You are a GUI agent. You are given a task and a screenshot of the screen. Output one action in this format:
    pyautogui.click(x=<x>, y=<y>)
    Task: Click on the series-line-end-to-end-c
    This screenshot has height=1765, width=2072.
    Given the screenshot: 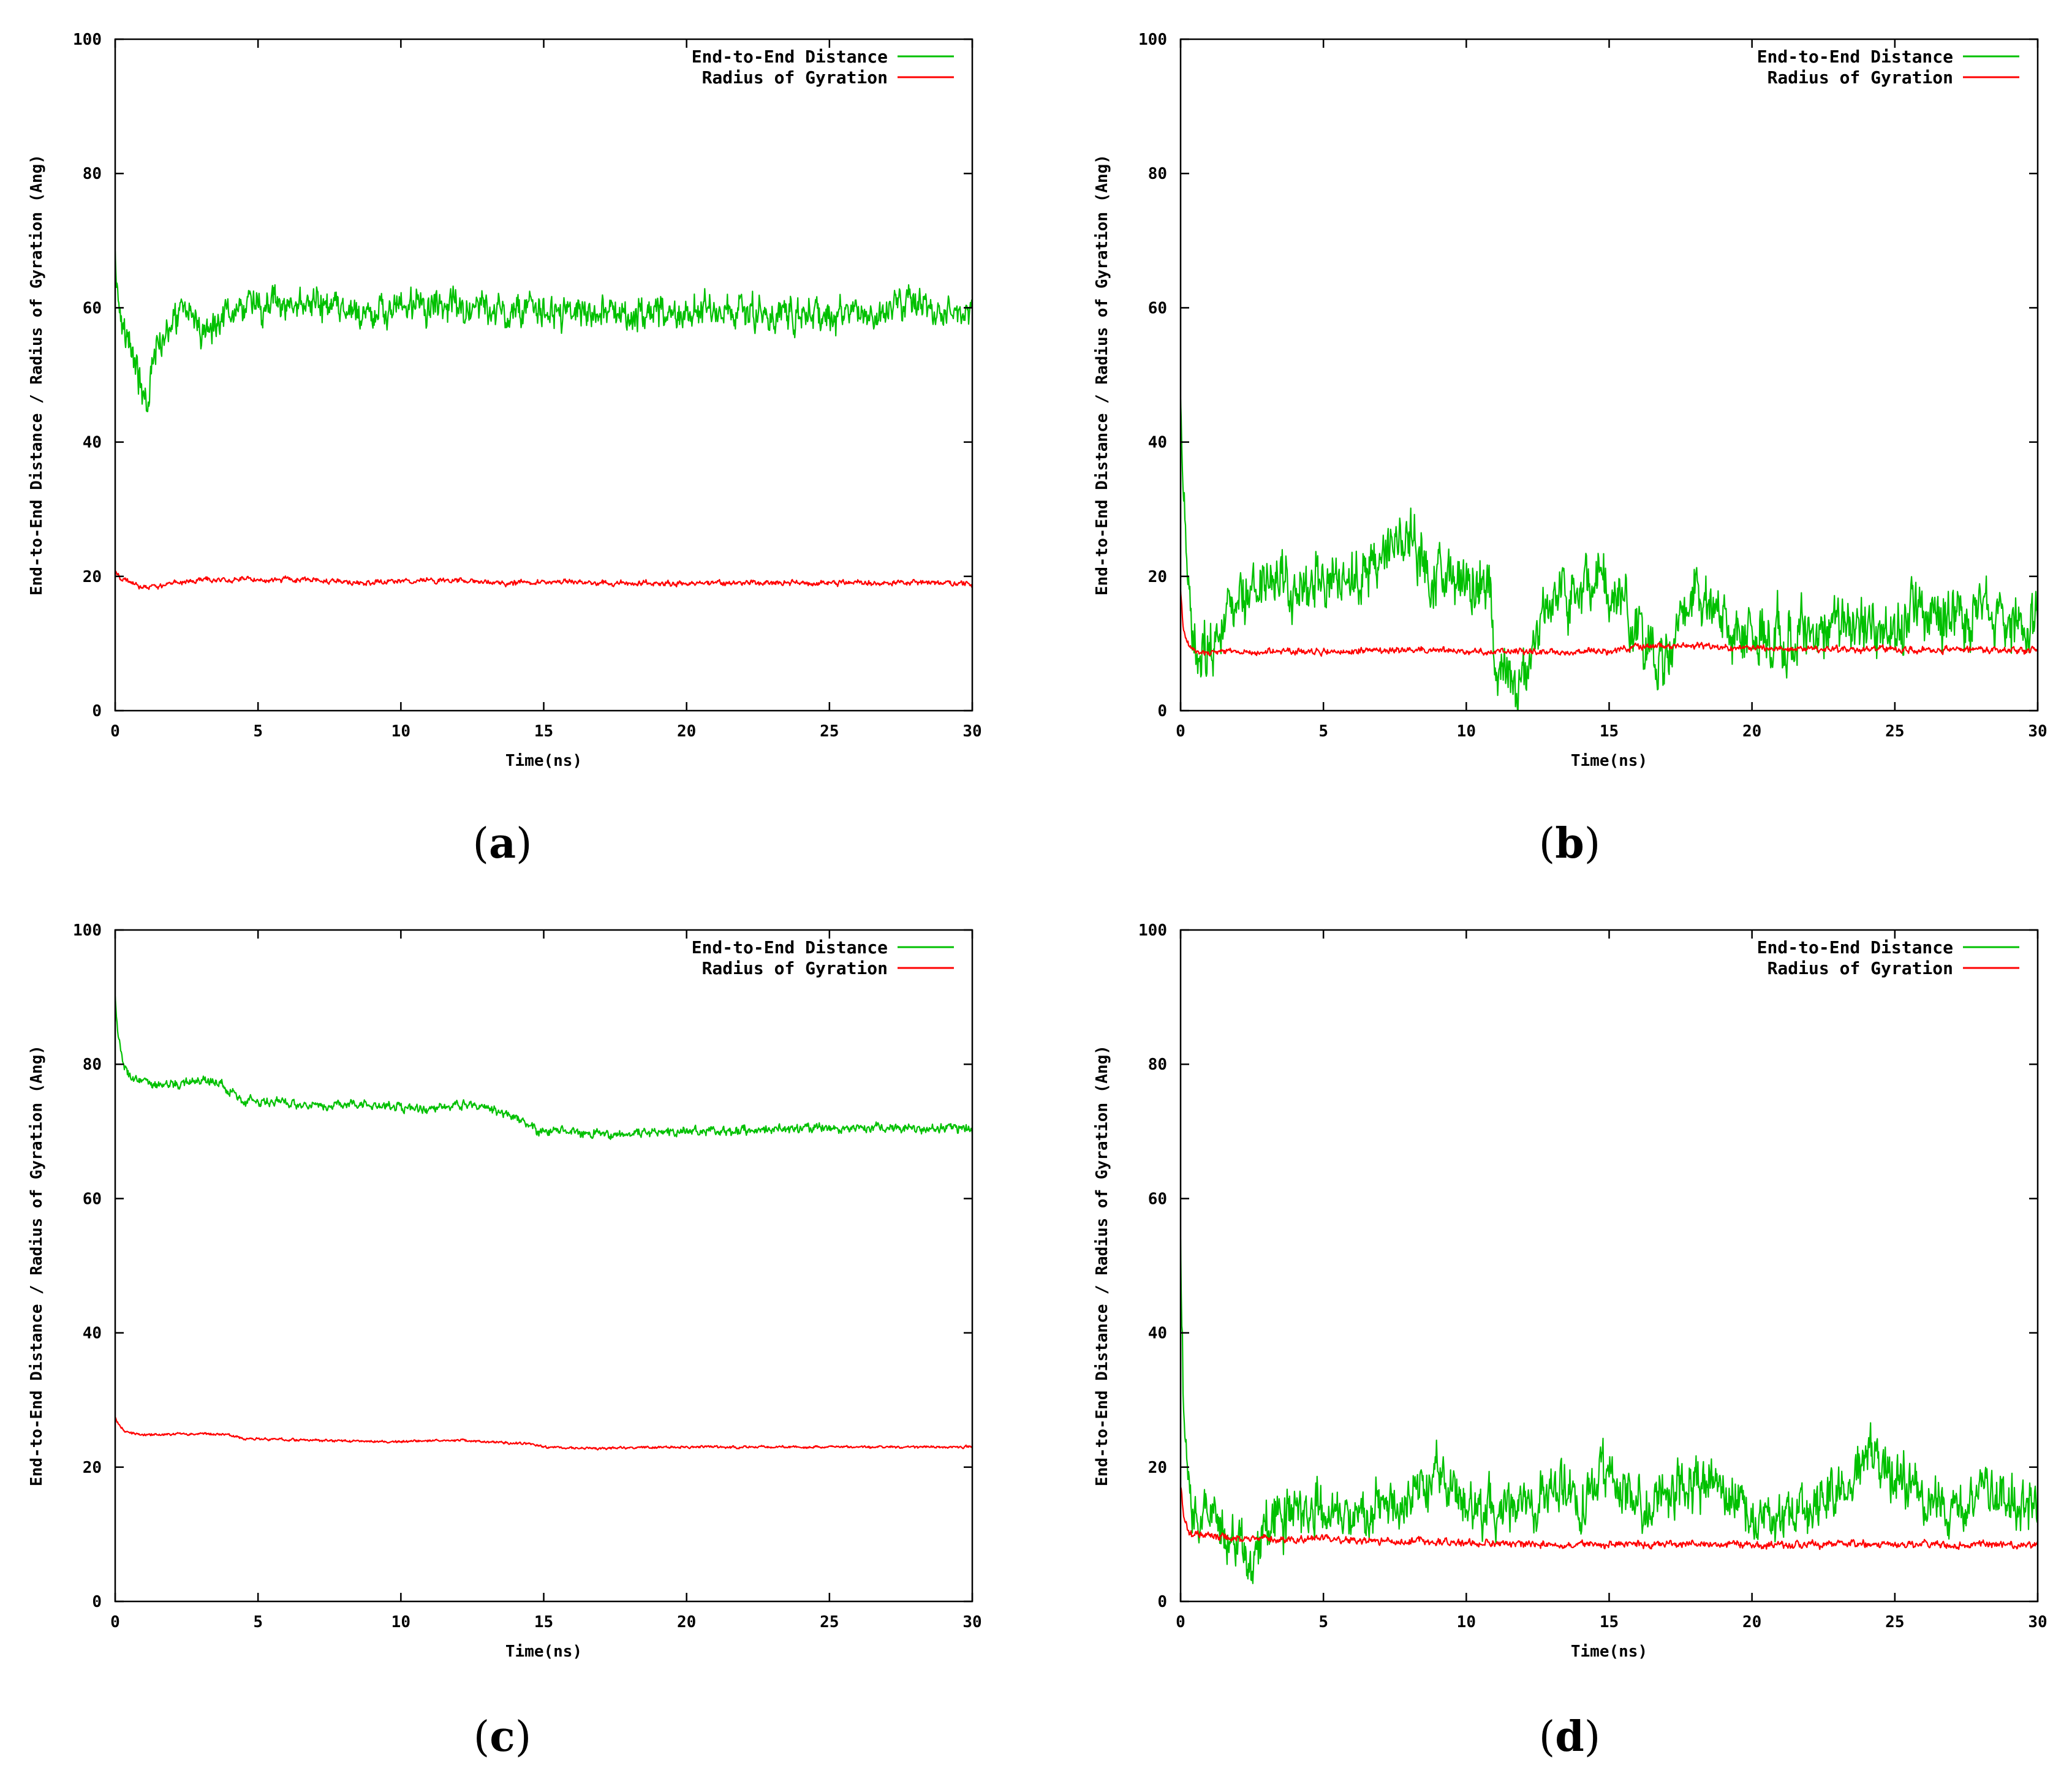 What is the action you would take?
    pyautogui.click(x=543, y=1068)
    